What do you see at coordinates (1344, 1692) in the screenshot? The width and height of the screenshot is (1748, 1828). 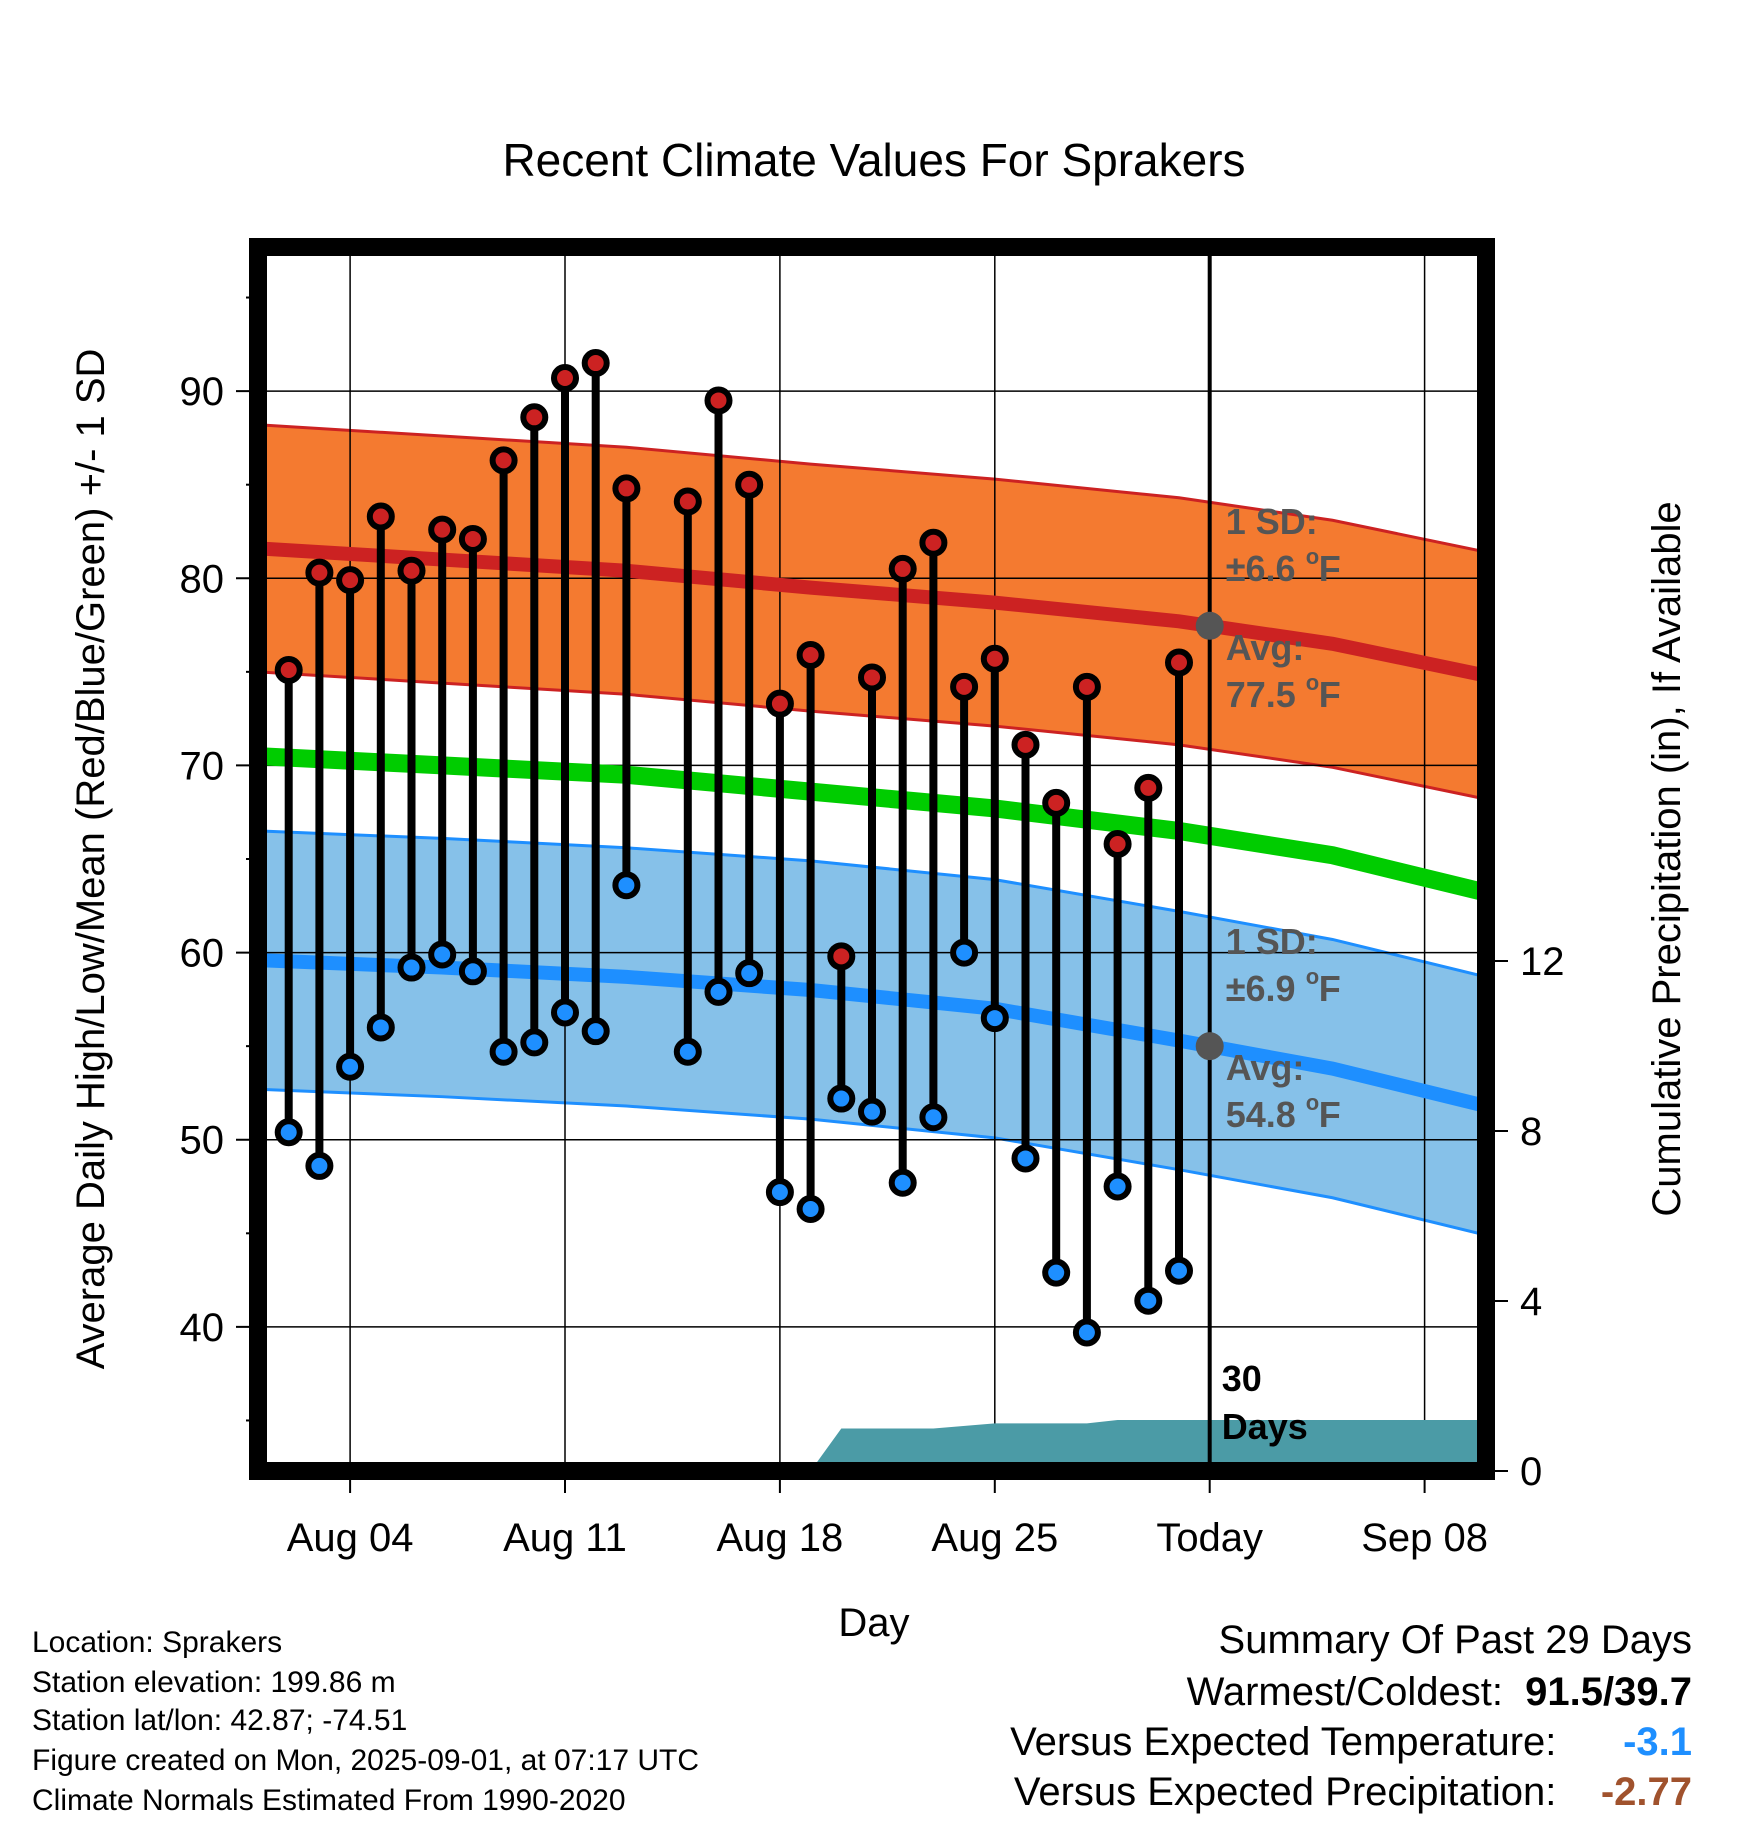 I see `summary-warmest-label: Warmest/Coldest:` at bounding box center [1344, 1692].